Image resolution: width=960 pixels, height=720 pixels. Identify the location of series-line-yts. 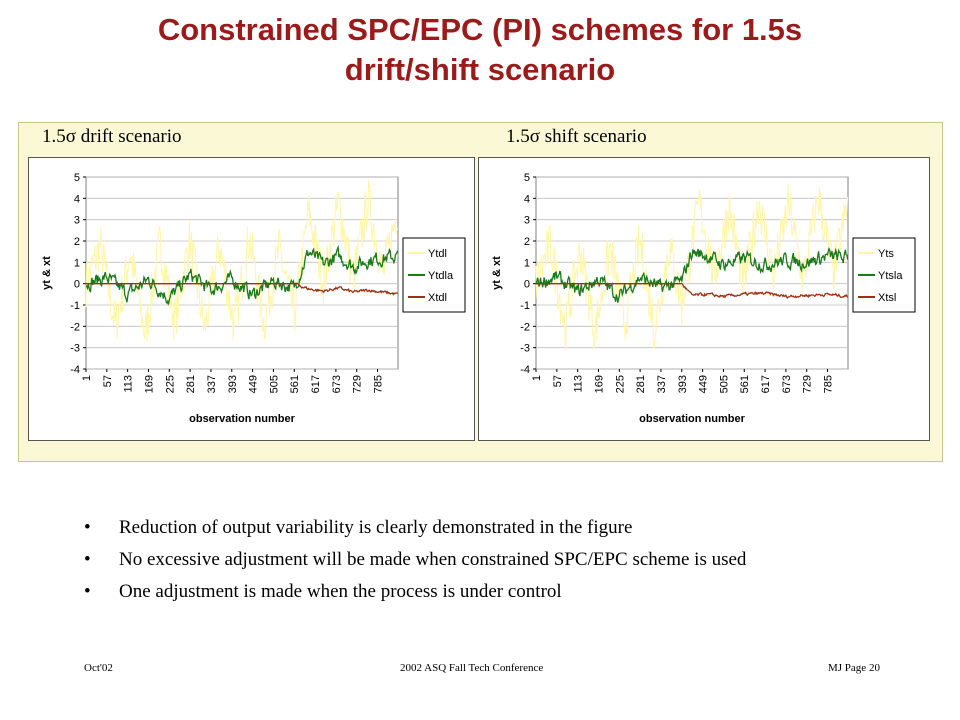
(692, 266).